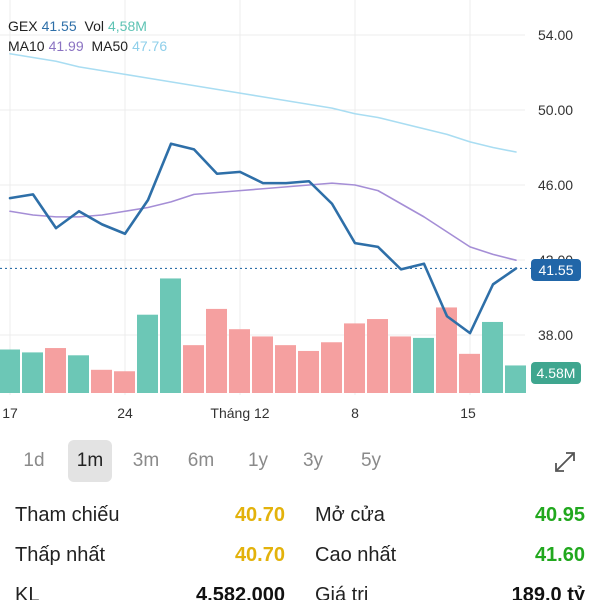  I want to click on tab-1d: 1d, so click(34, 460).